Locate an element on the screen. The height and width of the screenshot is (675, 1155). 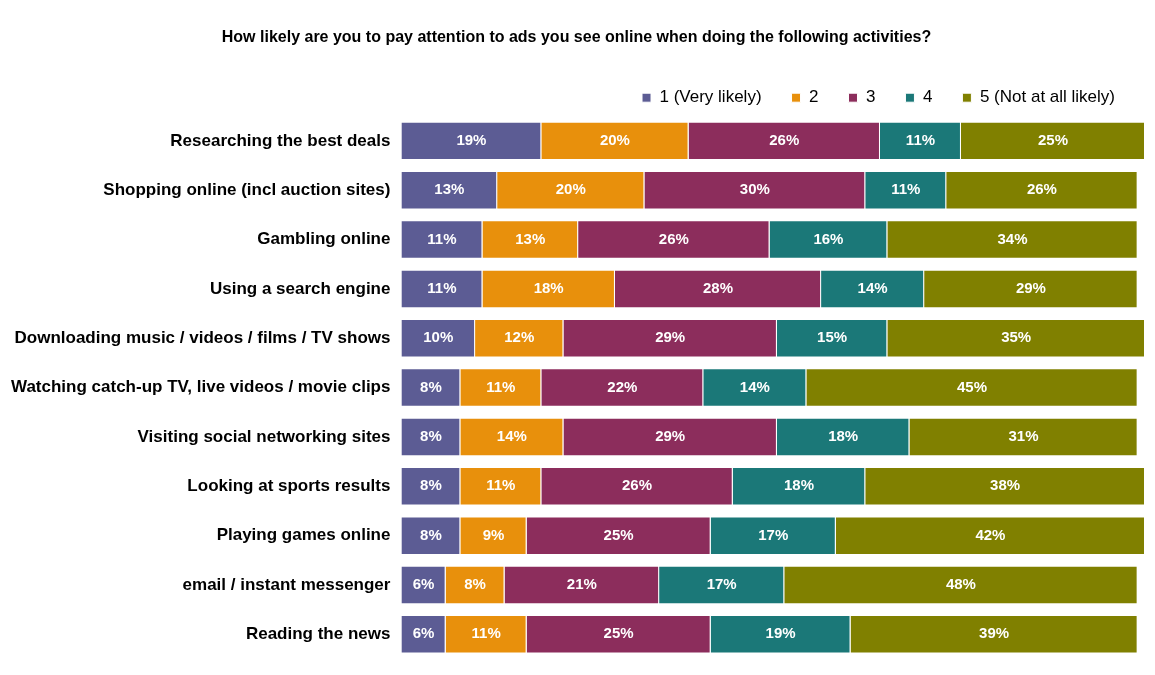
y-tick-label: Reading the news is located at coordinates (318, 634).